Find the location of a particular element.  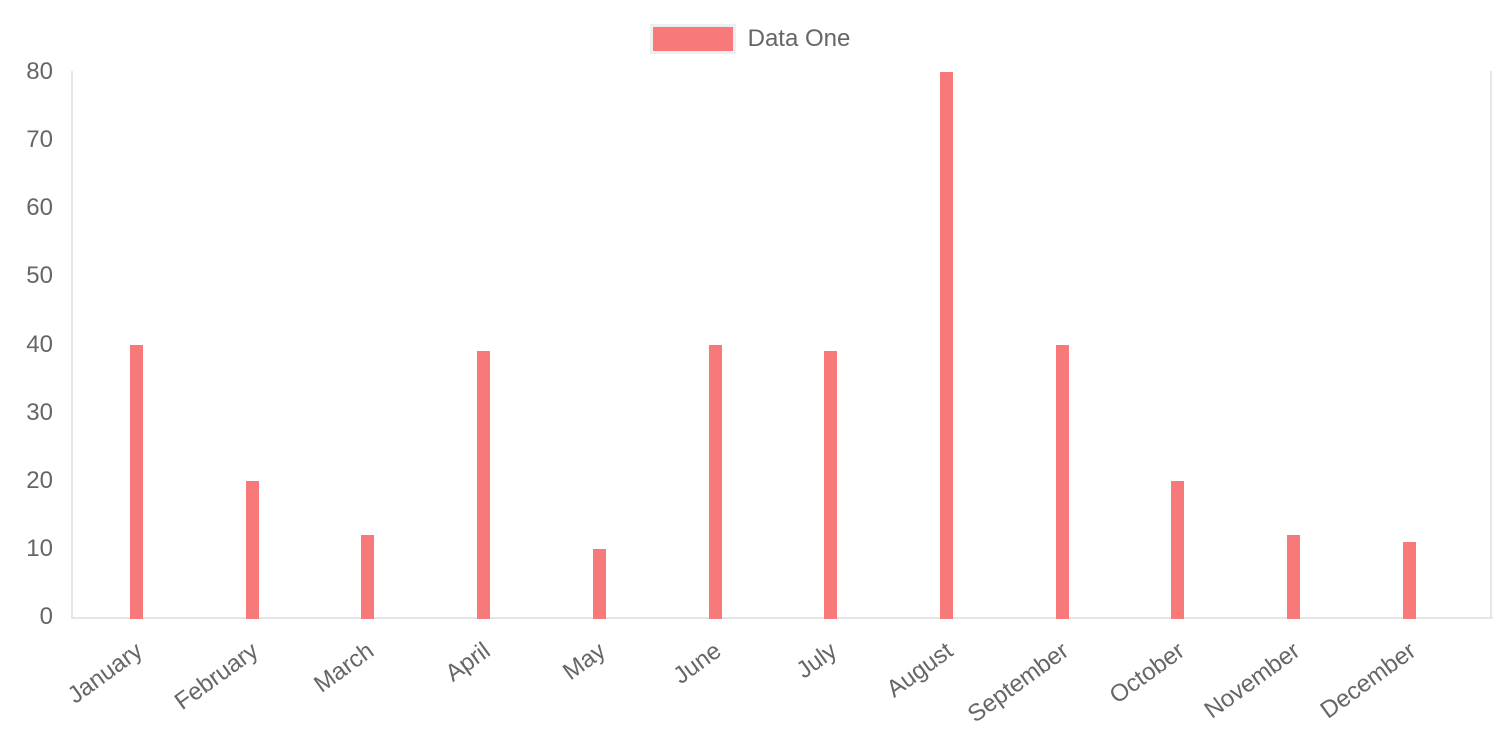

bar-october is located at coordinates (1178, 549).